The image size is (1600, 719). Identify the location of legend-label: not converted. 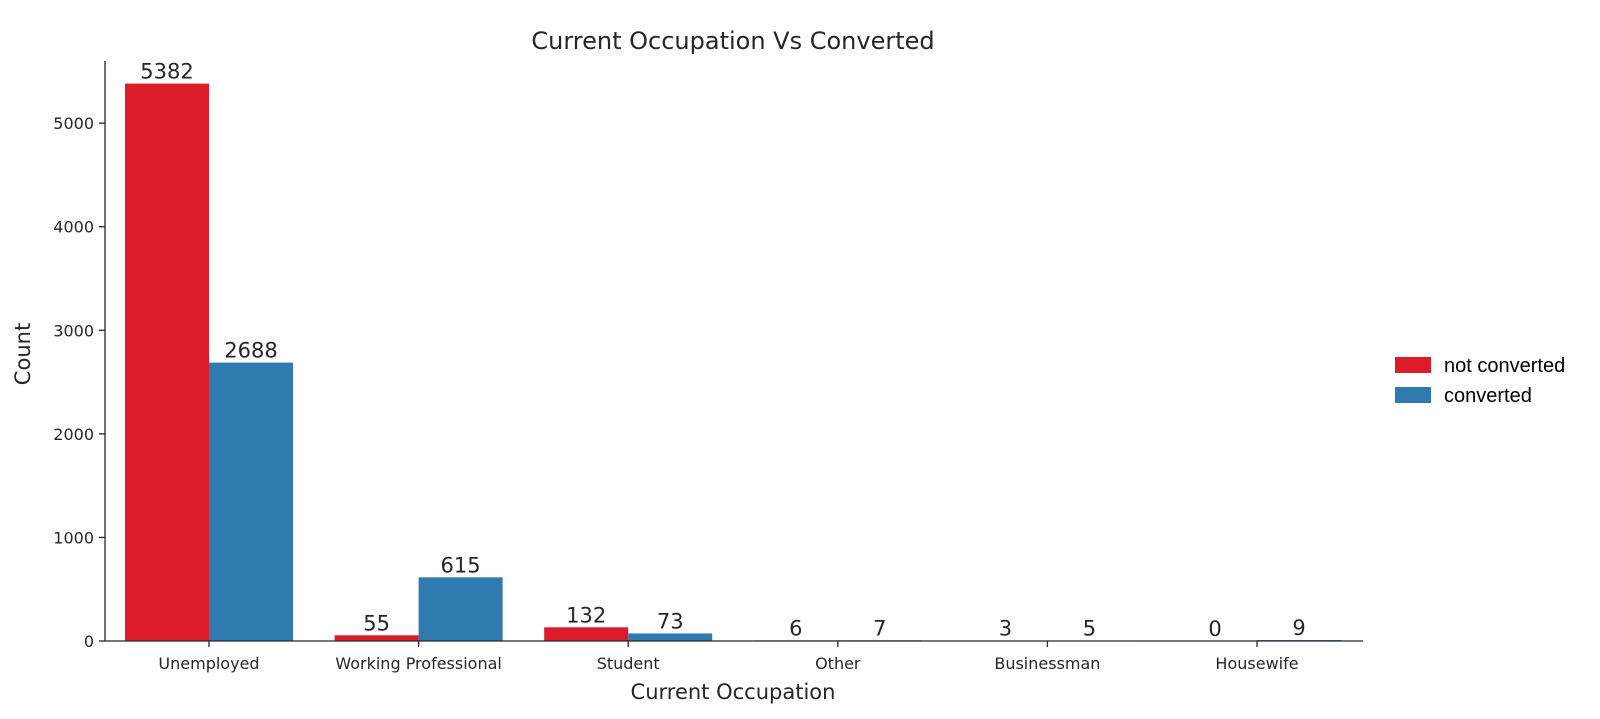
(1504, 366).